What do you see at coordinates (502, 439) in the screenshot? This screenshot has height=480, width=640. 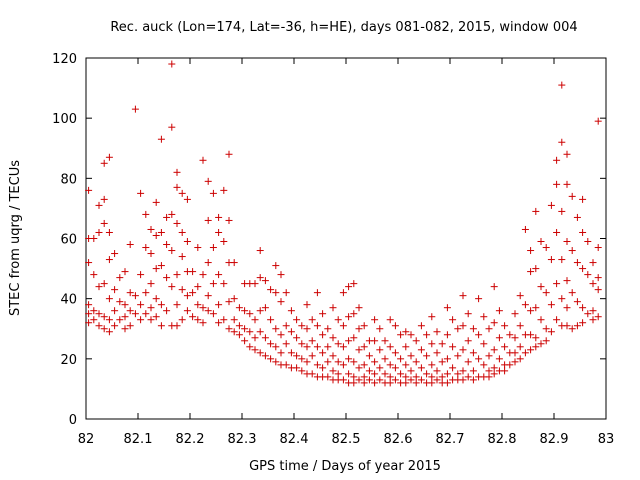 I see `x-tick-label: 82.8` at bounding box center [502, 439].